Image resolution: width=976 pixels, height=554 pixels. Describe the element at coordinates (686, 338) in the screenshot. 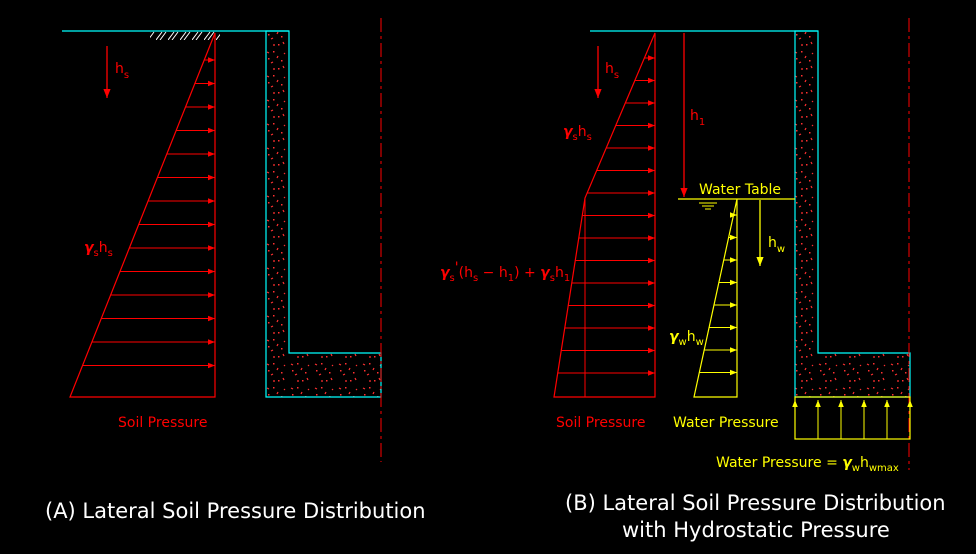

I see `water-pressure-expression: γwhw` at that location.